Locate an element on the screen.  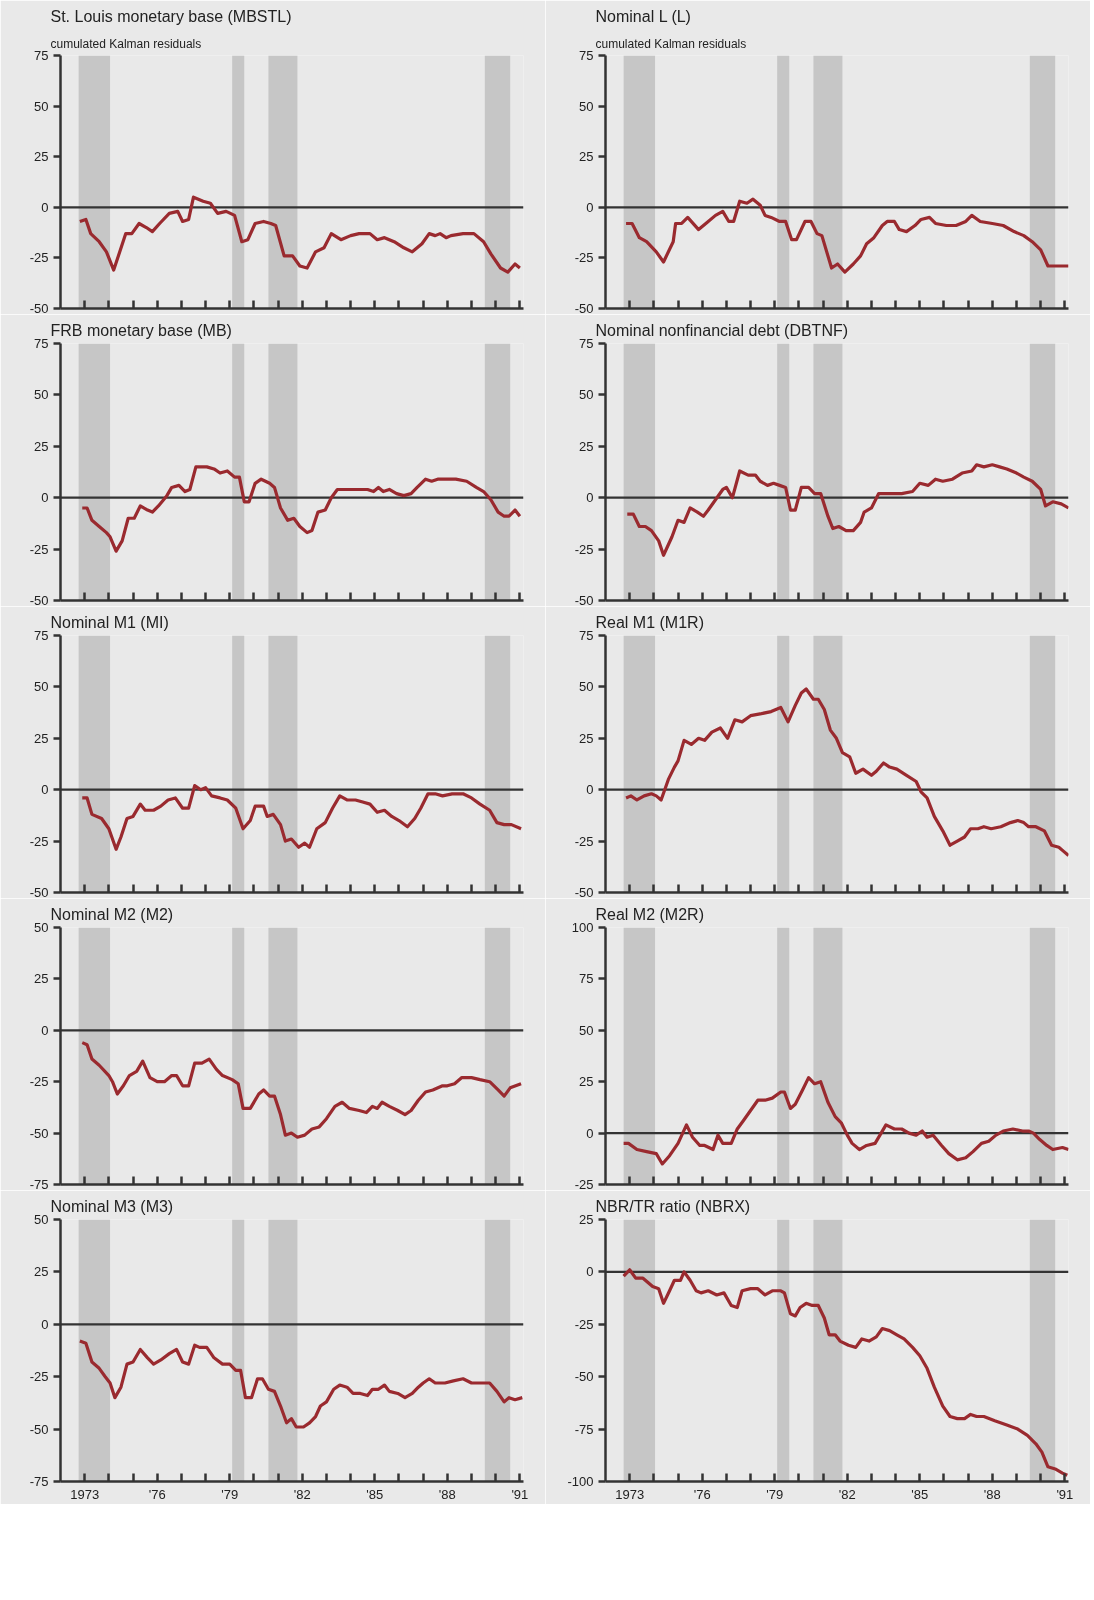
chart-title: NBR/TR ratio (NBRX) is located at coordinates (673, 1206).